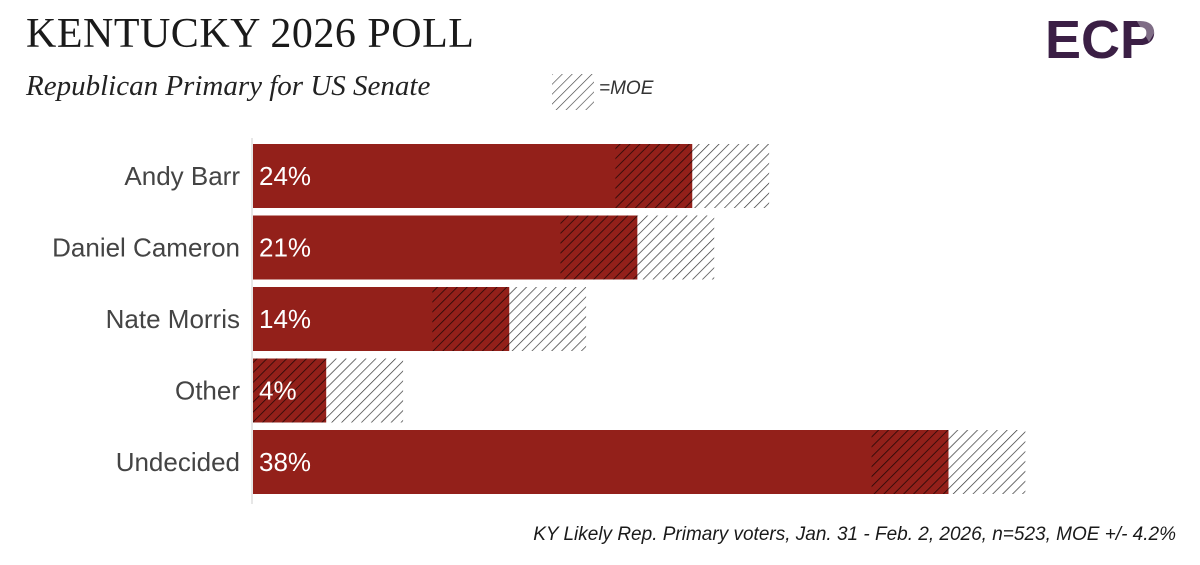 The image size is (1200, 565). I want to click on chart-title: KENTUCKY 2026 POLL, so click(250, 34).